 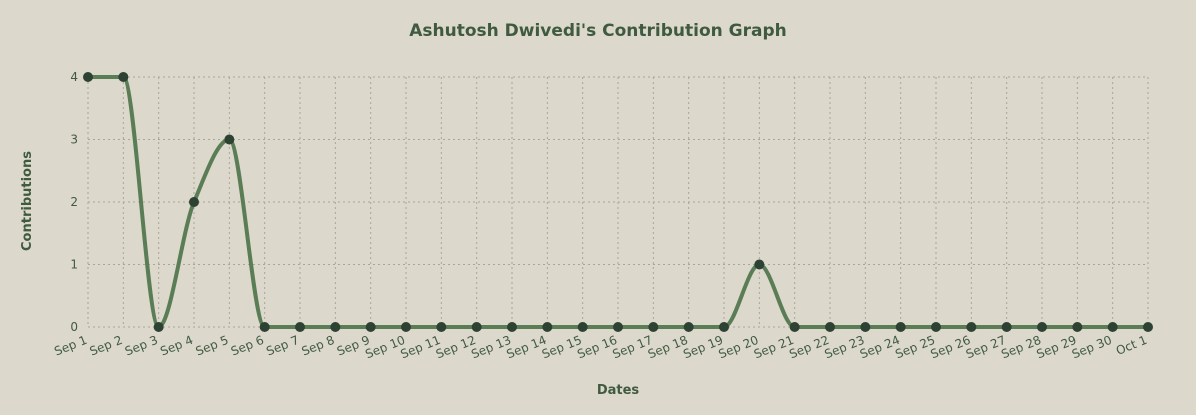 I want to click on y-tick-label: 4, so click(x=74, y=77).